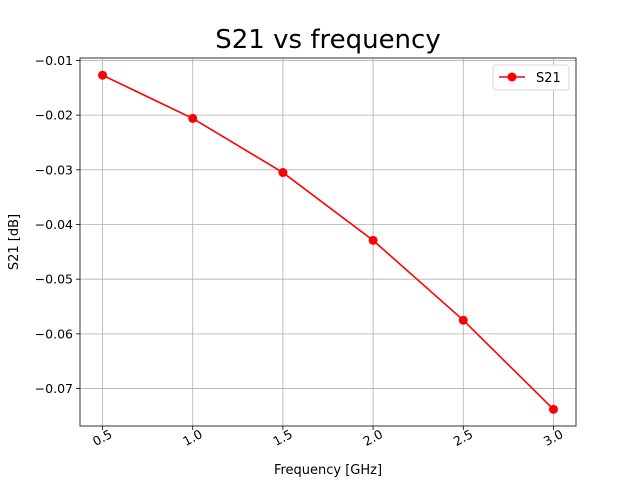 Image resolution: width=640 pixels, height=480 pixels. I want to click on y-tick-label: −0.01, so click(54, 60).